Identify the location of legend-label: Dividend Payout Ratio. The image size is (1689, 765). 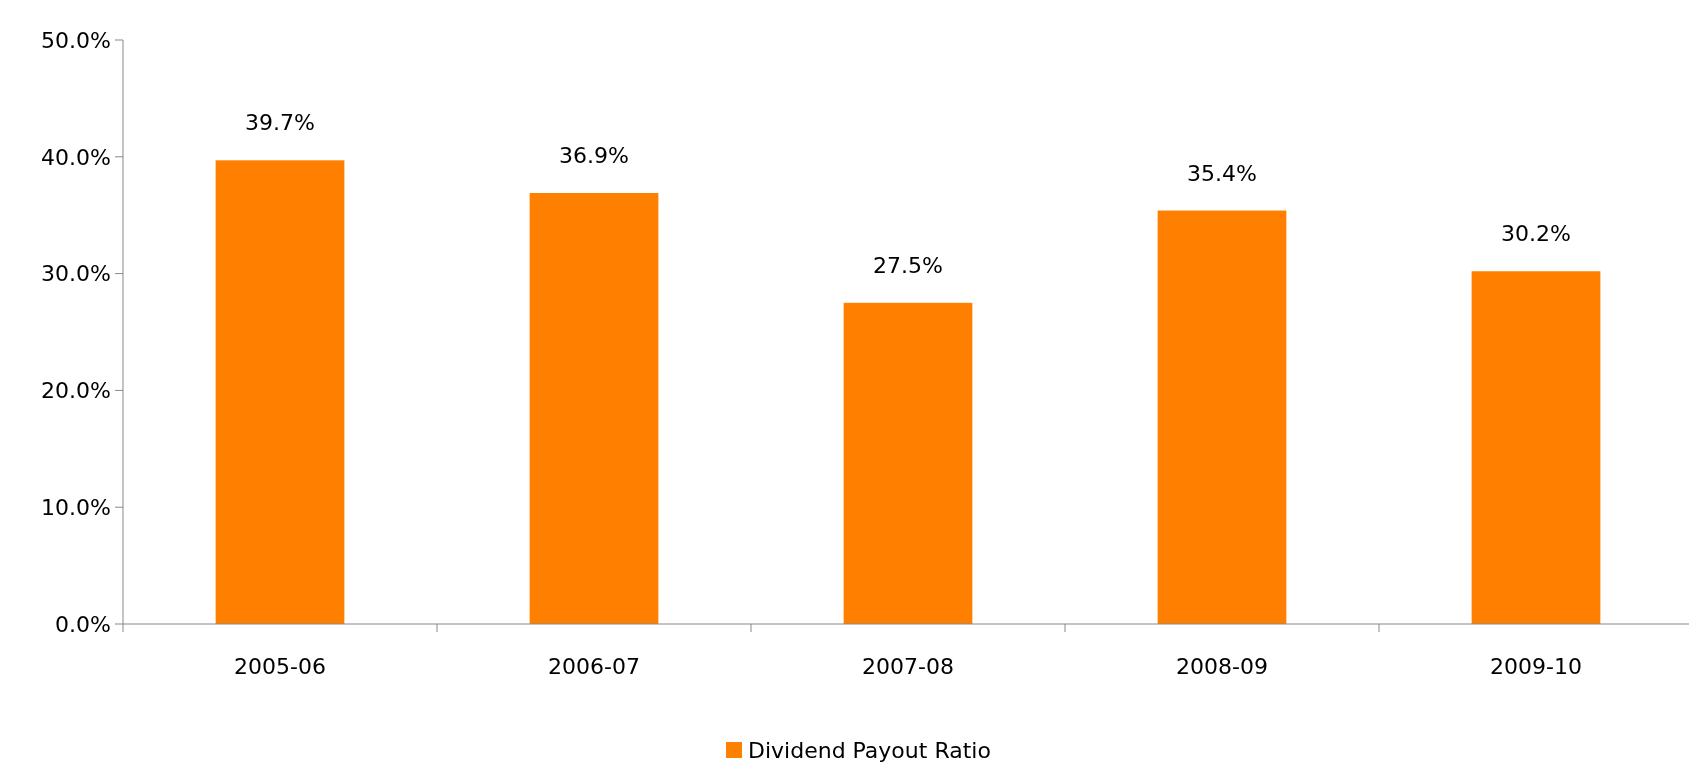
(869, 750).